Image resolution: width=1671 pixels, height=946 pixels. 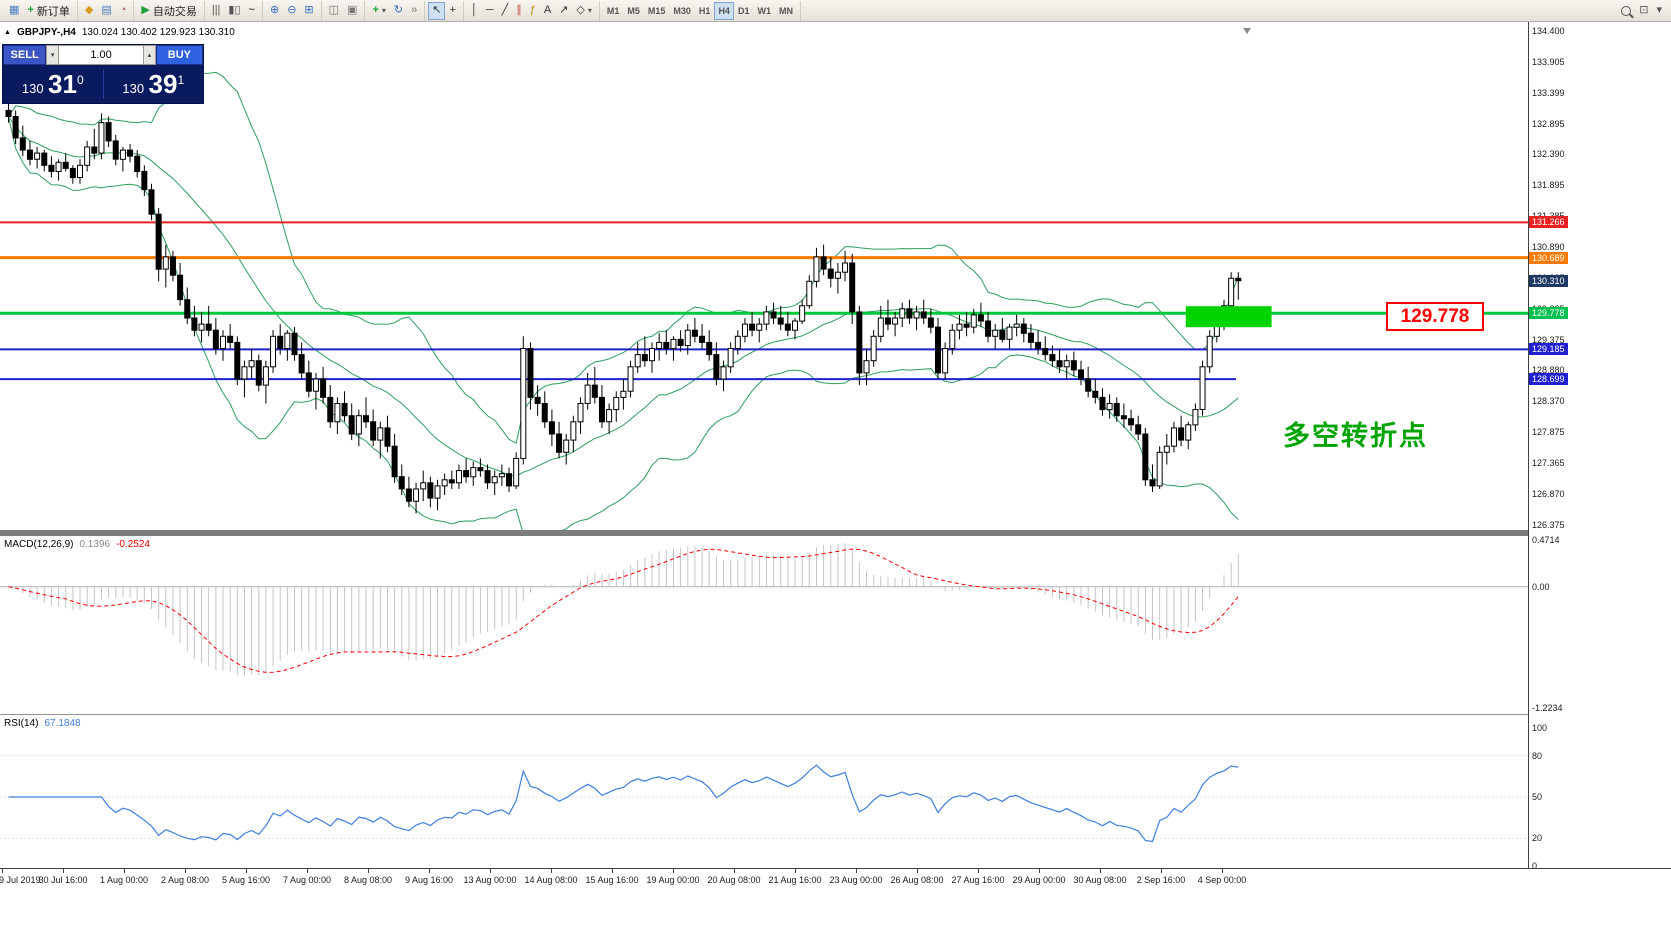 What do you see at coordinates (724, 10) in the screenshot?
I see `timeframe-h4-button: H4` at bounding box center [724, 10].